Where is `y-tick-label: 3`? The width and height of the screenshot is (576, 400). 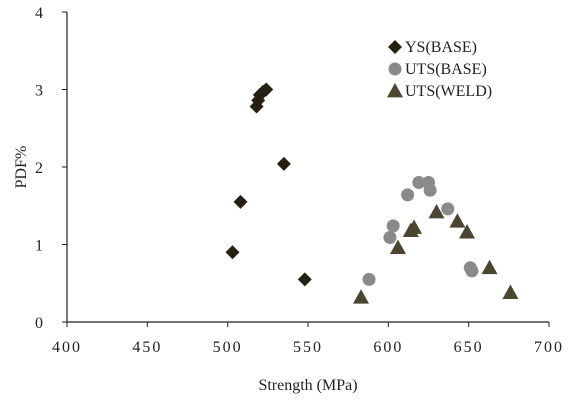 y-tick-label: 3 is located at coordinates (39, 91).